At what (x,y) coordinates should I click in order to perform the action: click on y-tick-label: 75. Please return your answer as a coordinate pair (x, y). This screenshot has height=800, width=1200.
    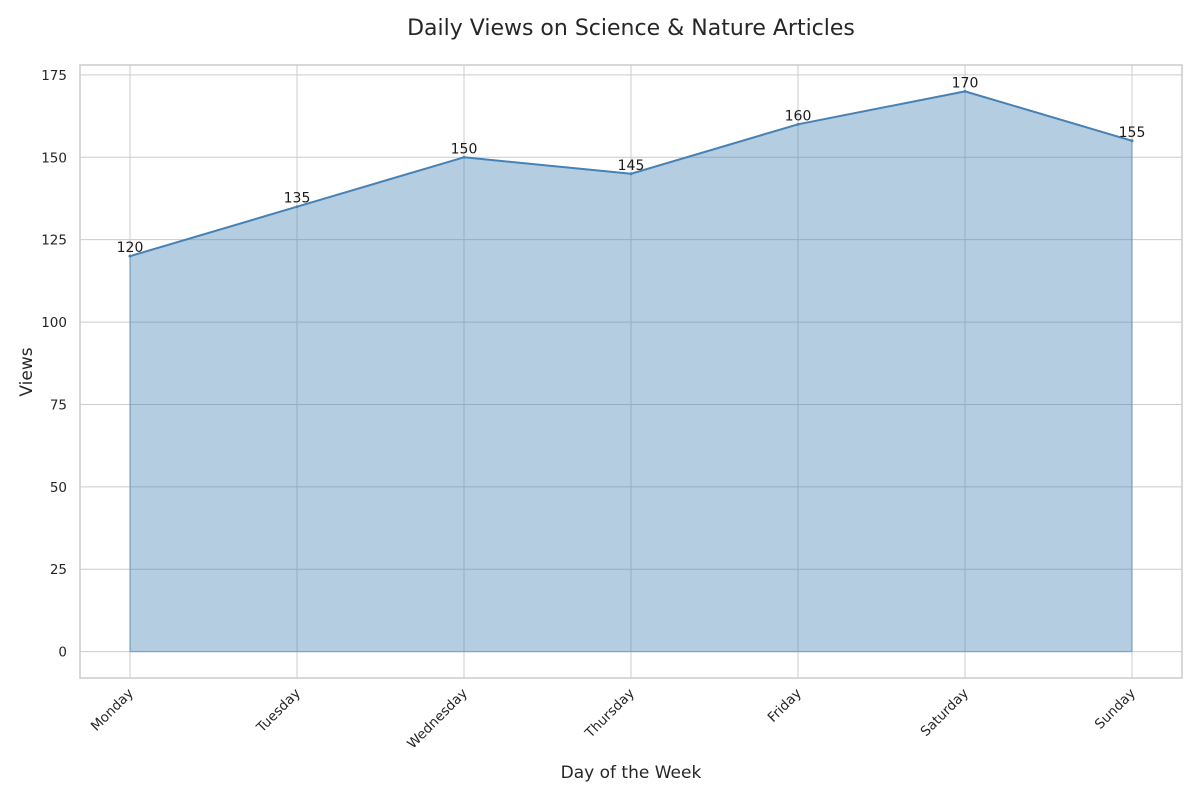
    Looking at the image, I should click on (58, 405).